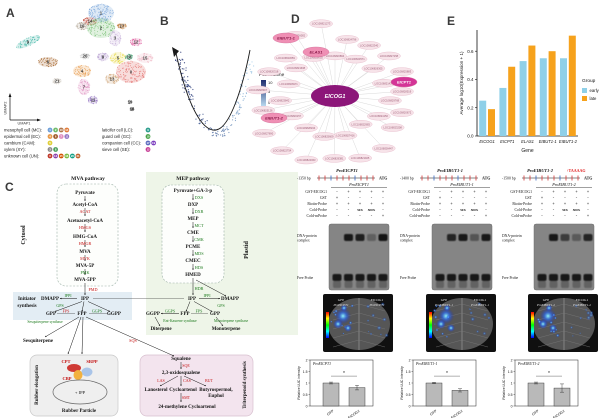 The height and width of the screenshot is (418, 600). I want to click on svg-text: 2, so click(512, 360).